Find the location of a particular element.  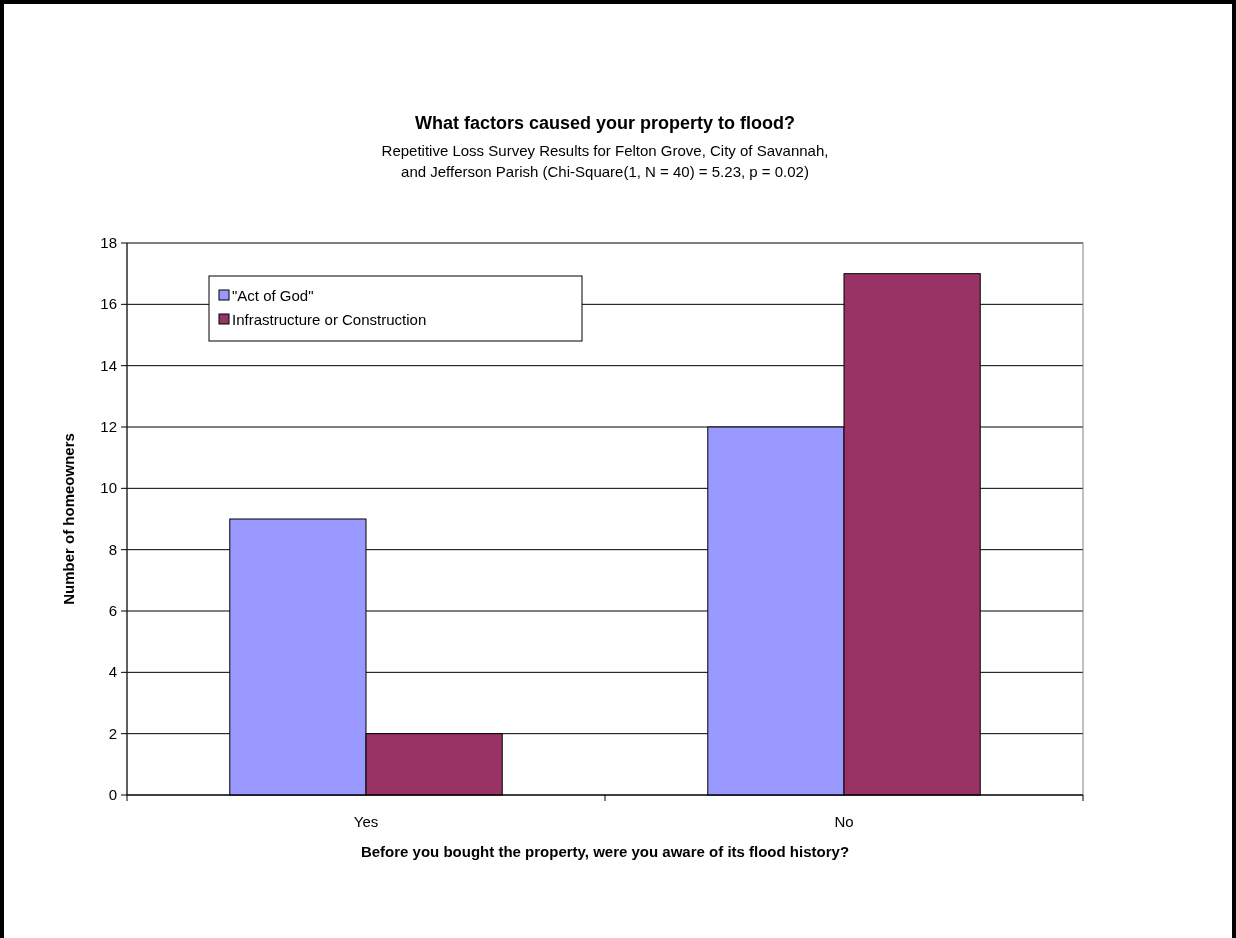

x-axis-title: Before you bought the property, were you aware of its flood history? is located at coordinates (605, 851).